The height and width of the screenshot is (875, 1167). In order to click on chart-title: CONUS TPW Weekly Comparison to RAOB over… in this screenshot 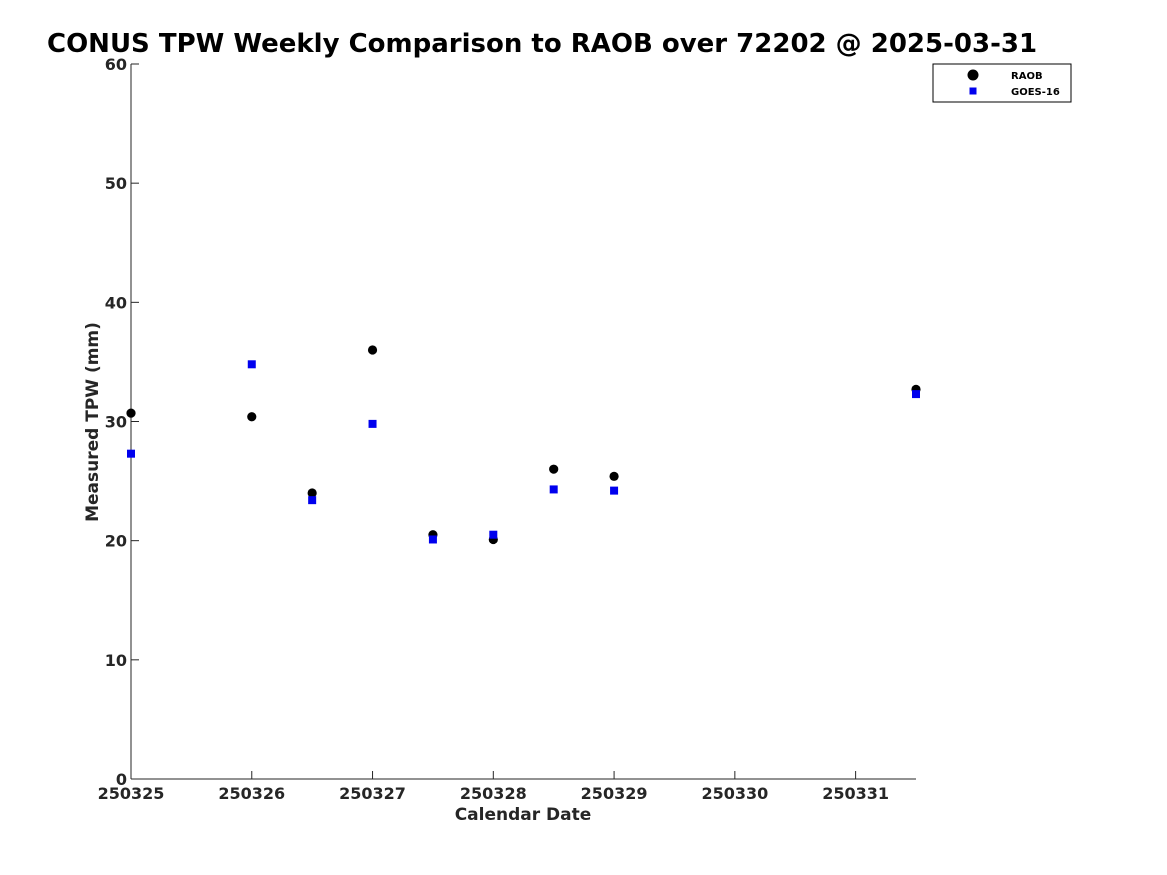, I will do `click(542, 44)`.